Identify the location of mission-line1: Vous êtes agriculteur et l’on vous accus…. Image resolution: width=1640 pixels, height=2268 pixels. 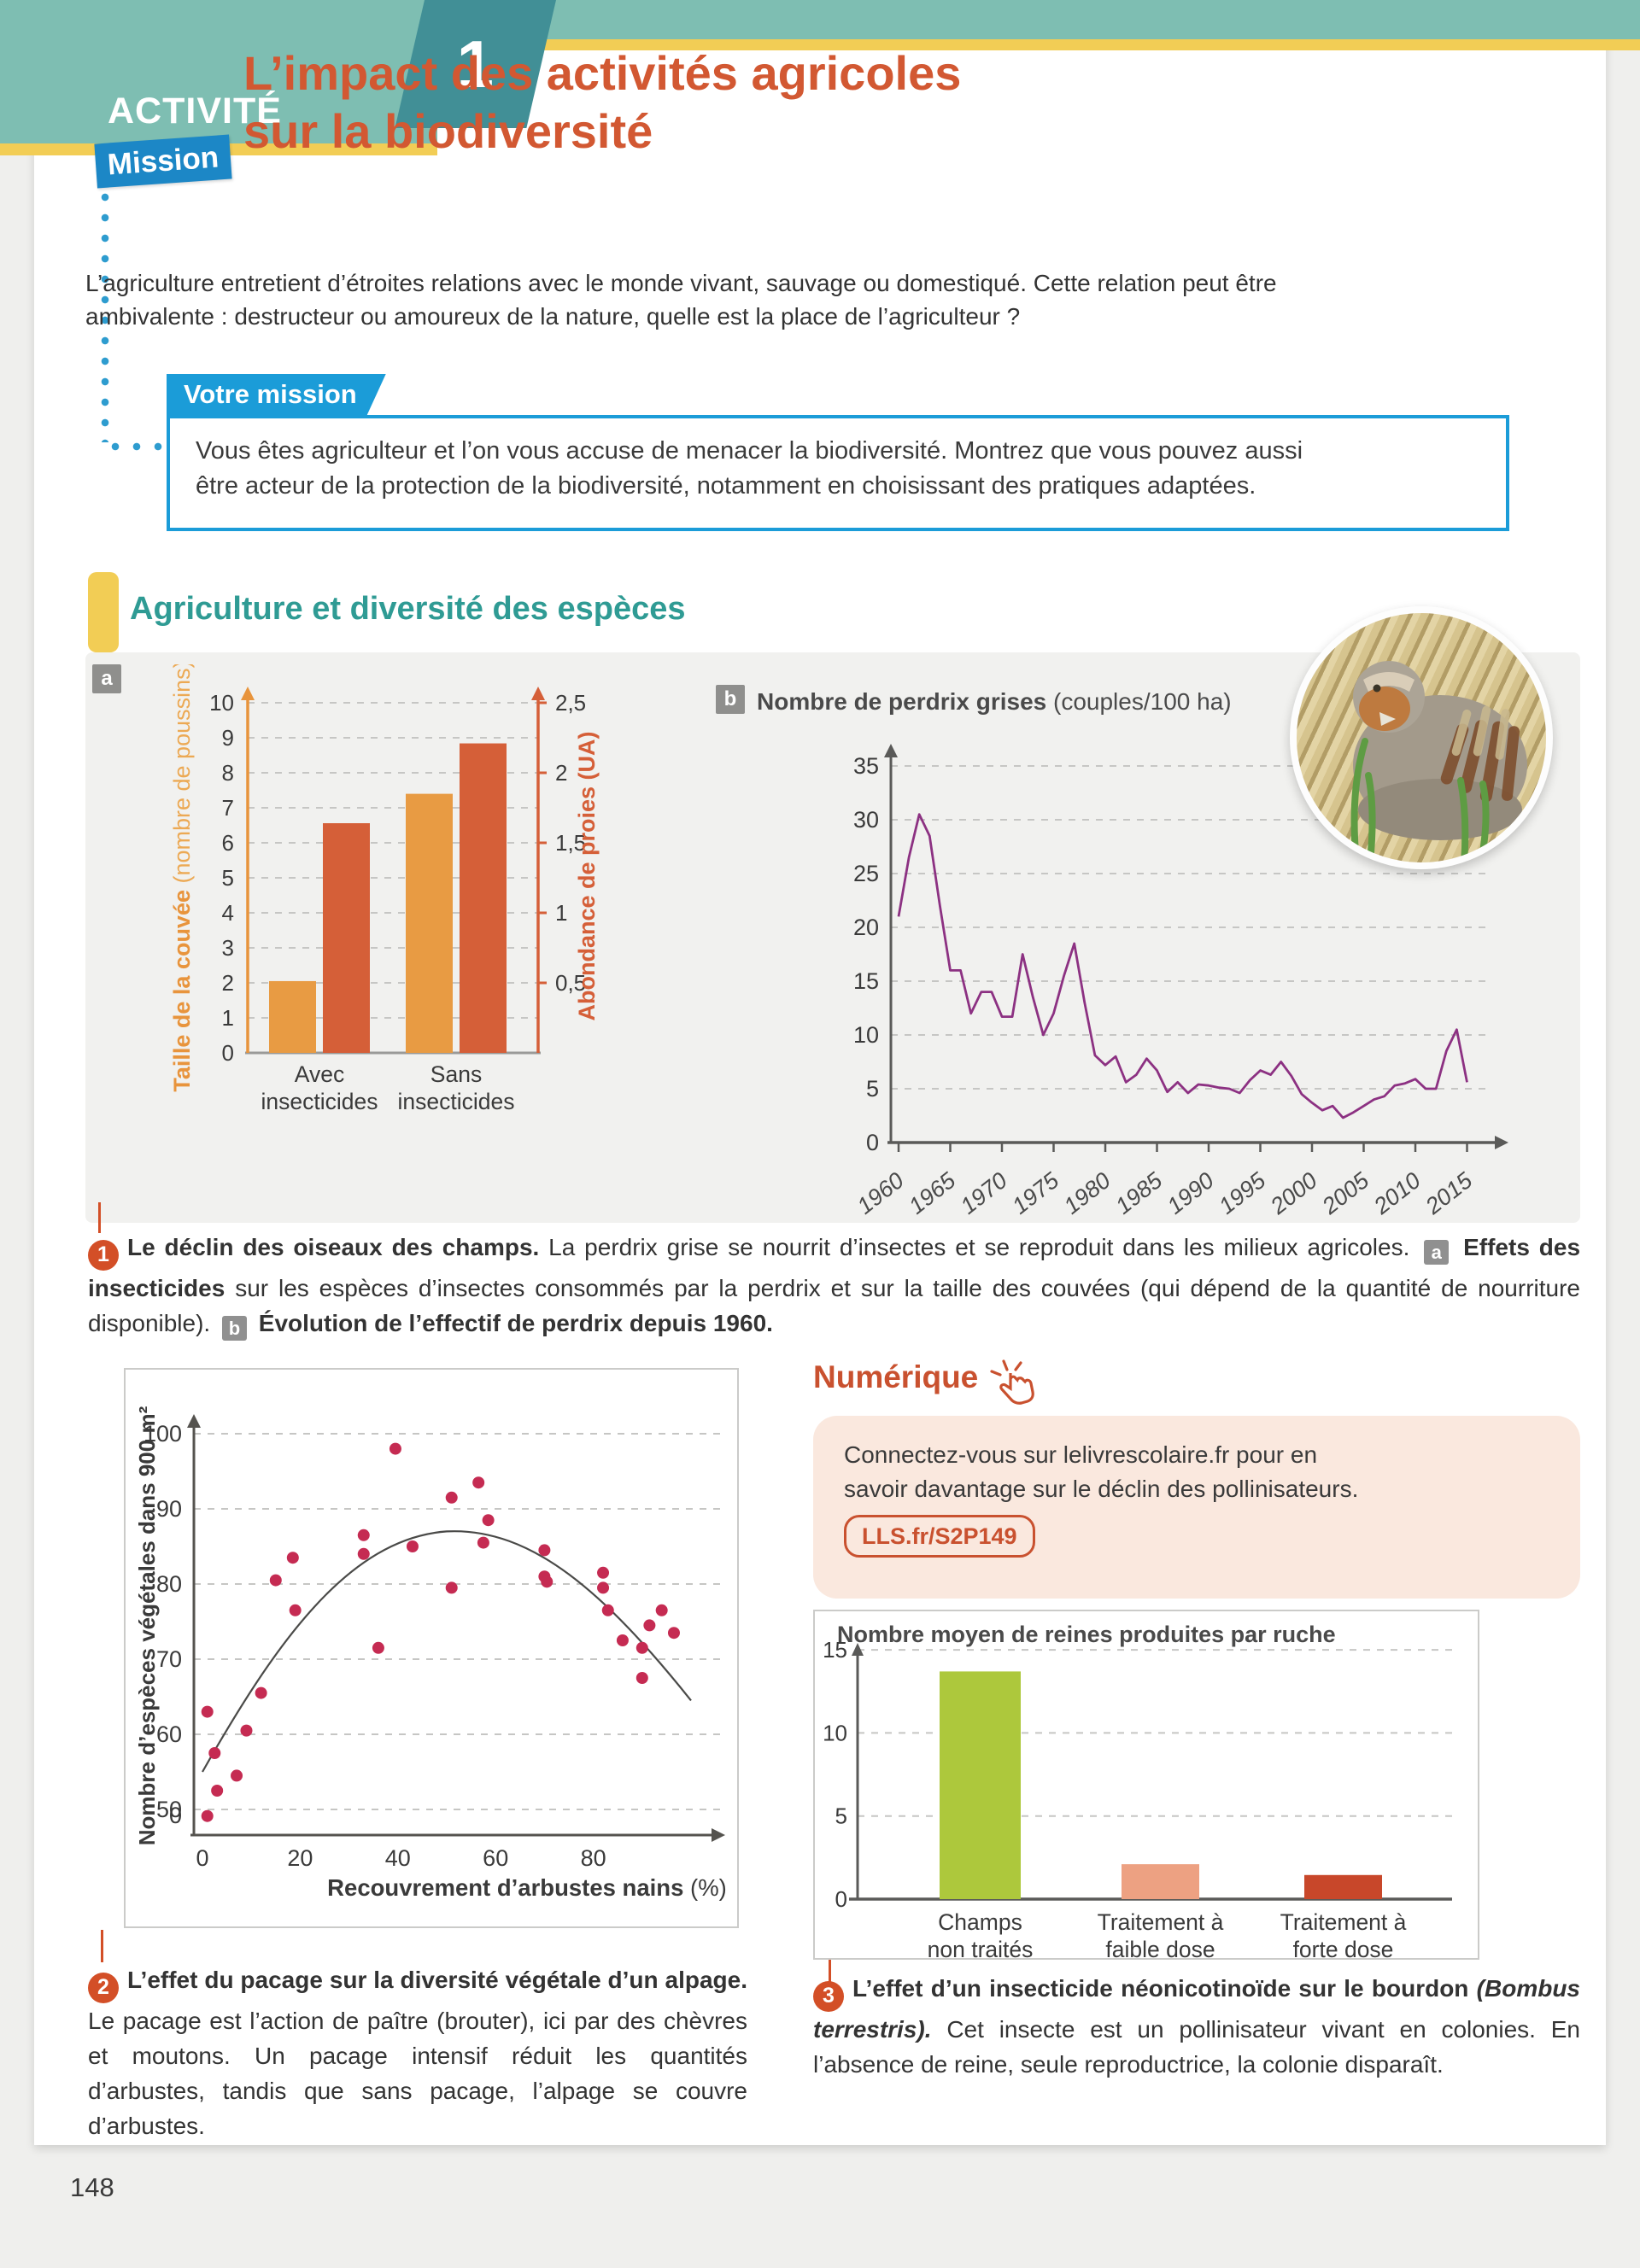
(749, 451).